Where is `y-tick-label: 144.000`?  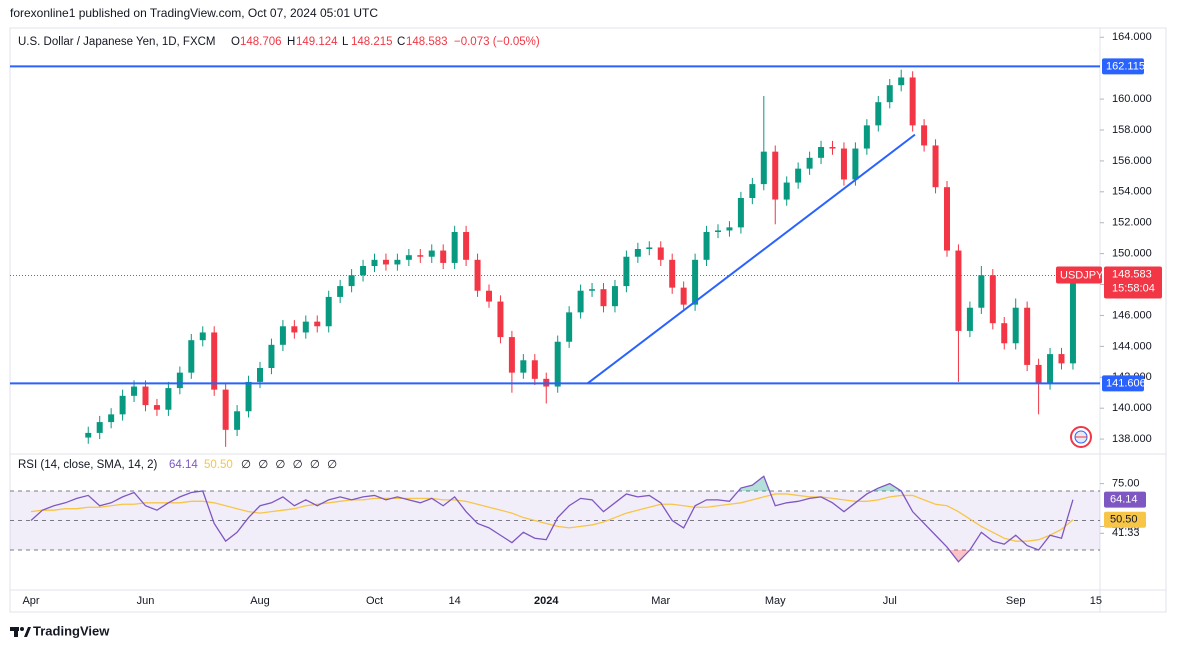 y-tick-label: 144.000 is located at coordinates (1132, 346).